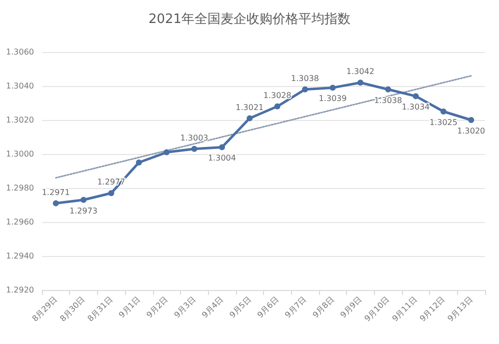  I want to click on y-tick-label: 1.3060, so click(20, 52).